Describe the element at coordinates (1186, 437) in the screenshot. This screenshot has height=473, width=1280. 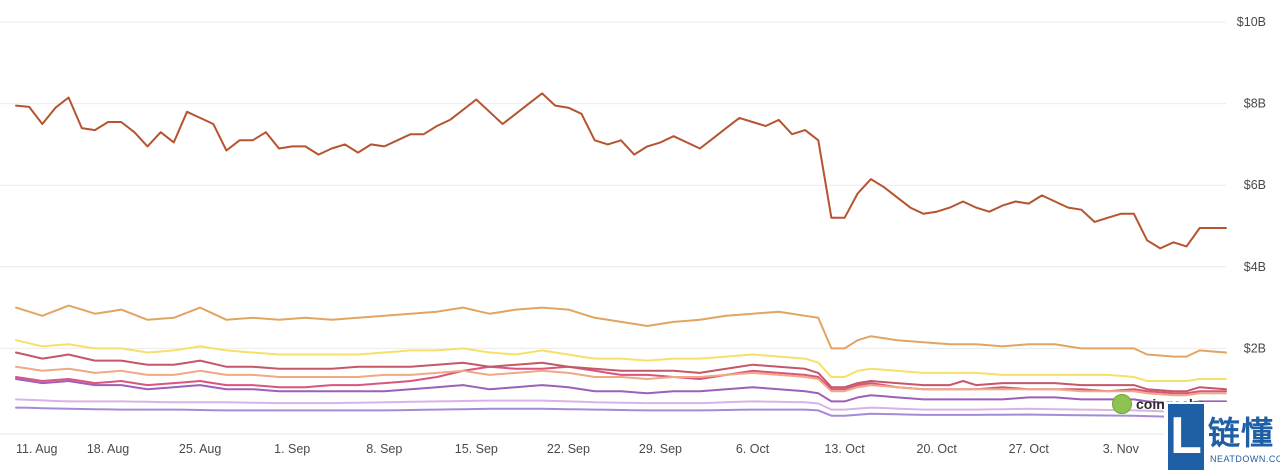
I see `brand-letter: L` at that location.